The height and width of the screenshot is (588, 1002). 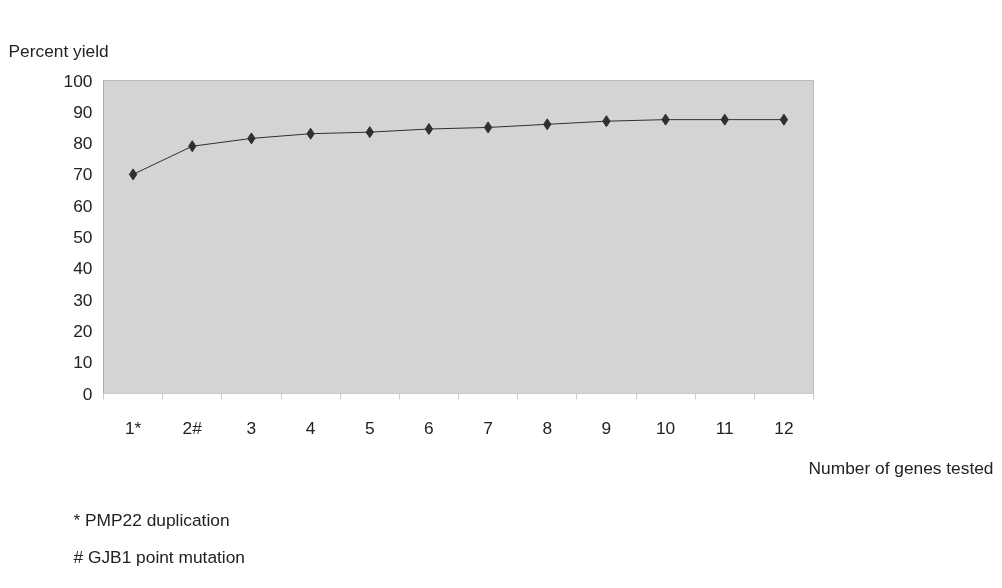 I want to click on y-tick-label: 50, so click(x=83, y=237).